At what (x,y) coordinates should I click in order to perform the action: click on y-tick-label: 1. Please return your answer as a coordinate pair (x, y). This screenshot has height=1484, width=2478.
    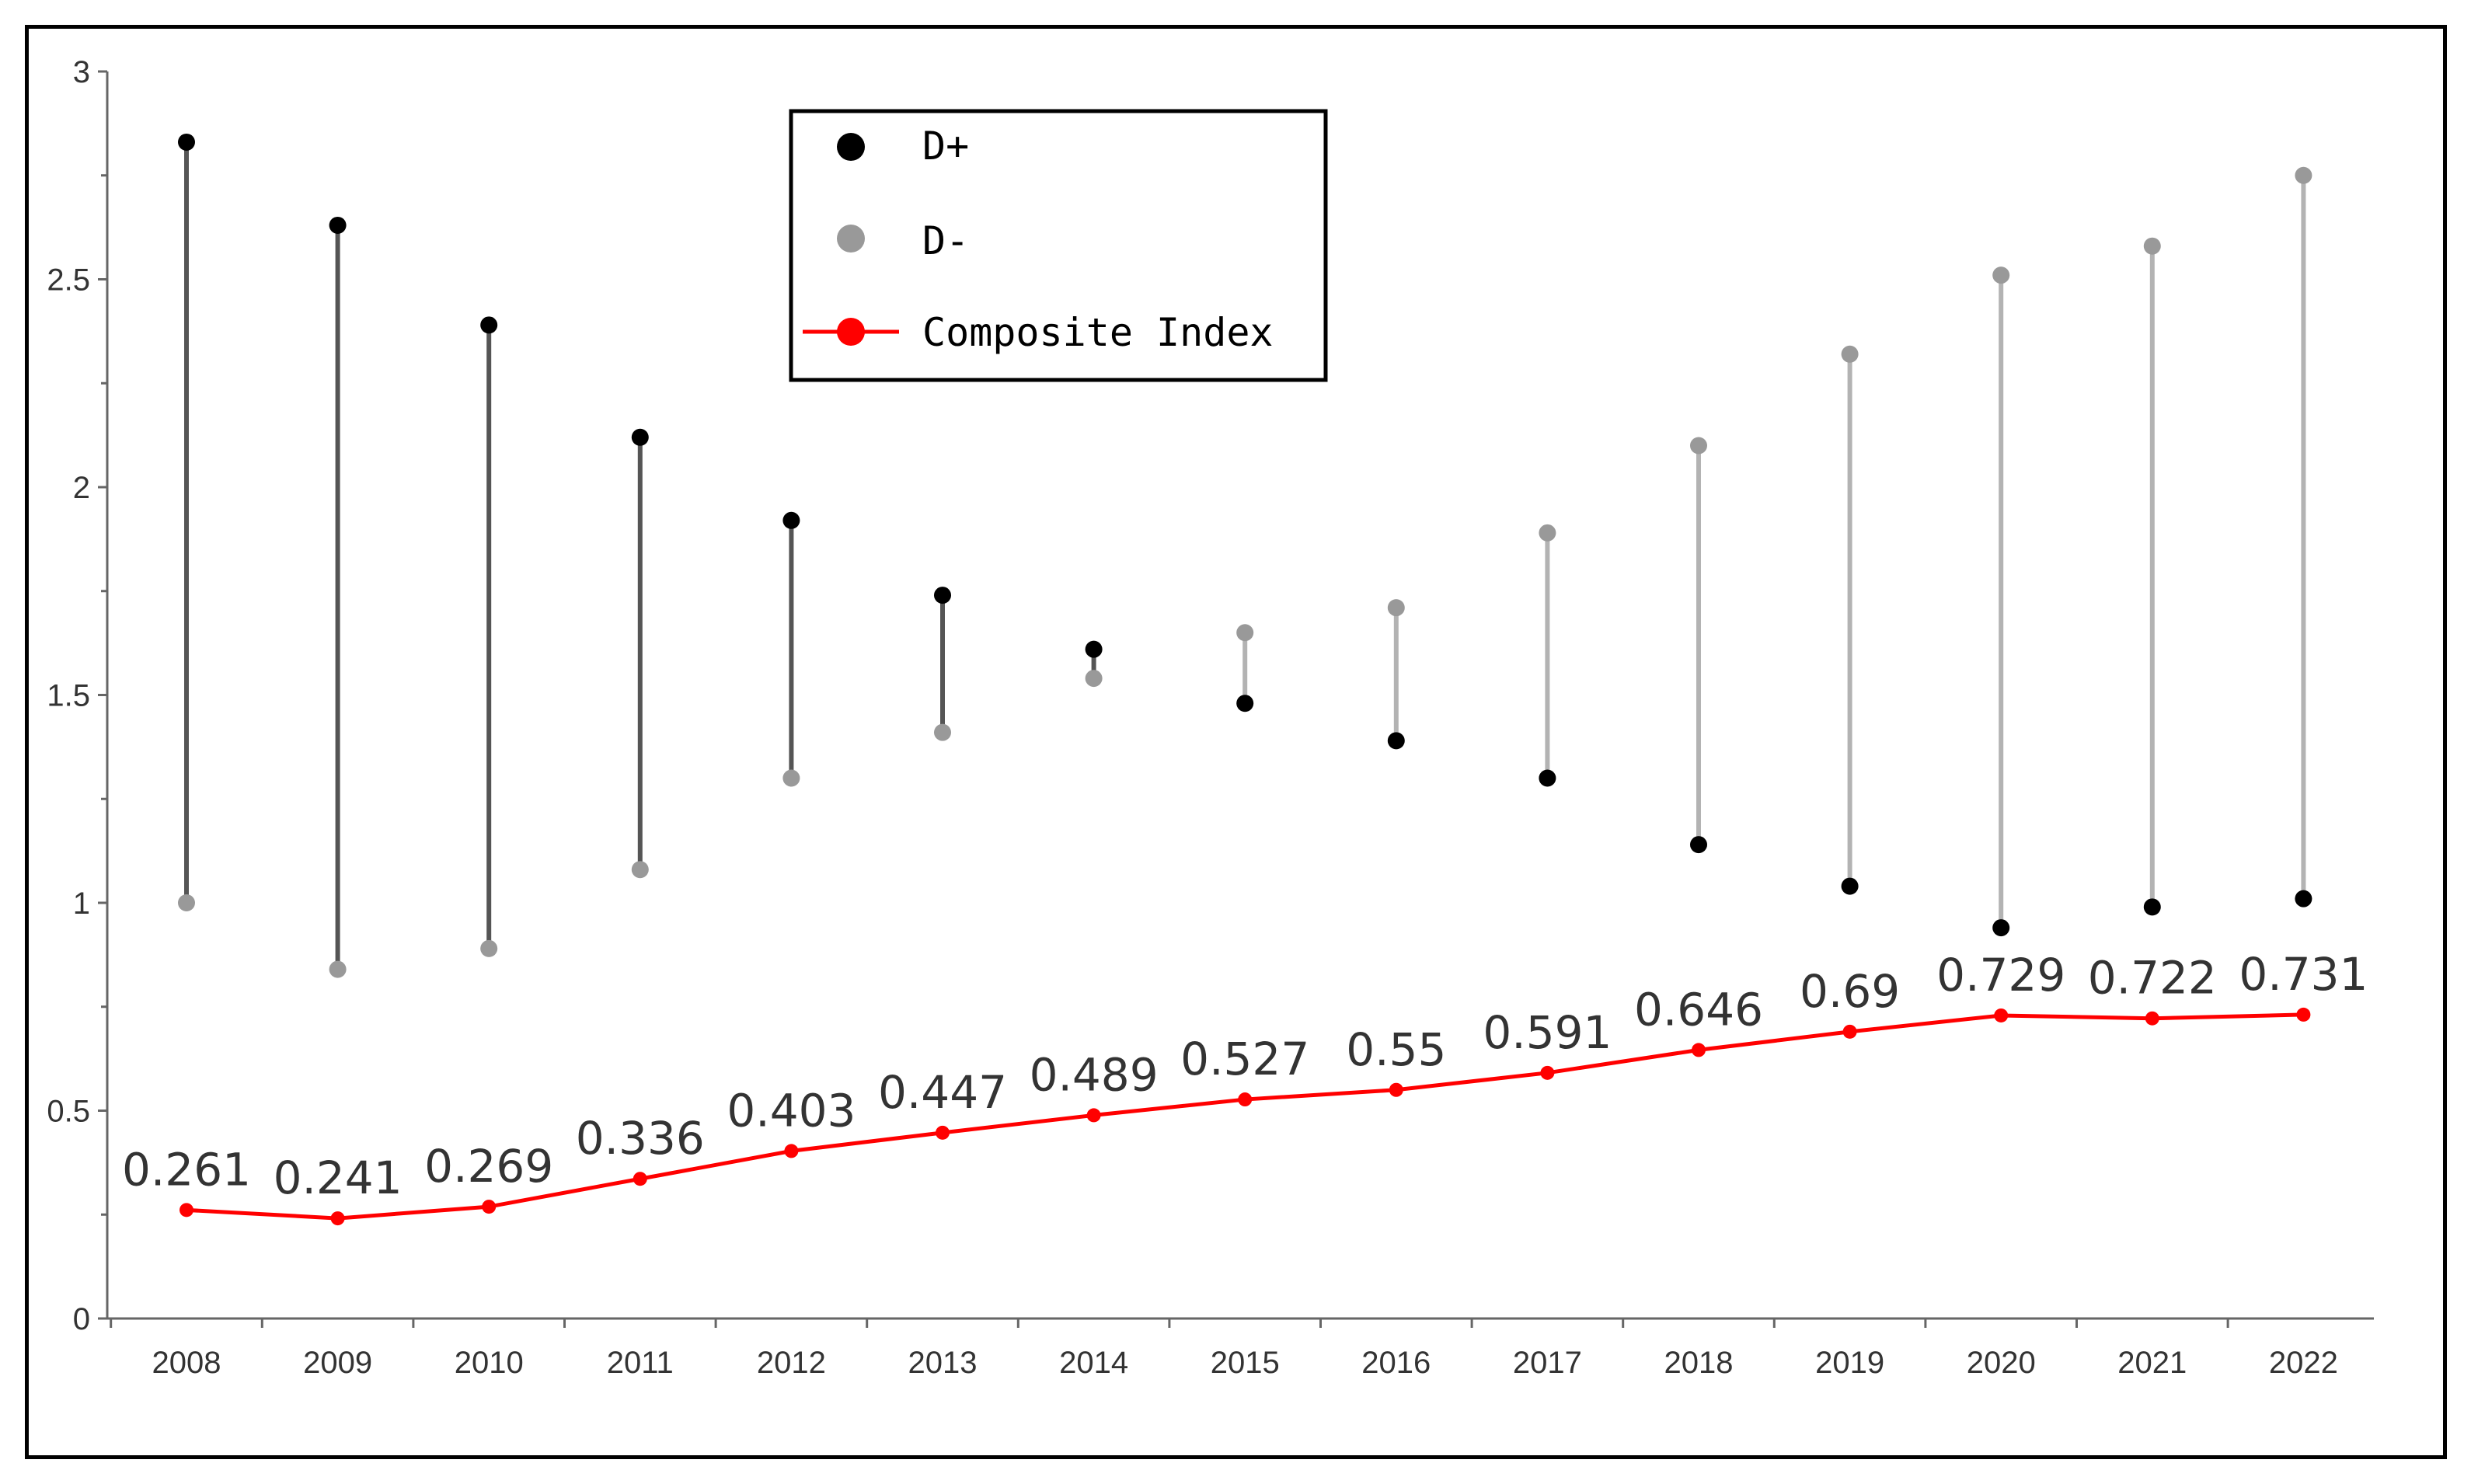
    Looking at the image, I should click on (81, 904).